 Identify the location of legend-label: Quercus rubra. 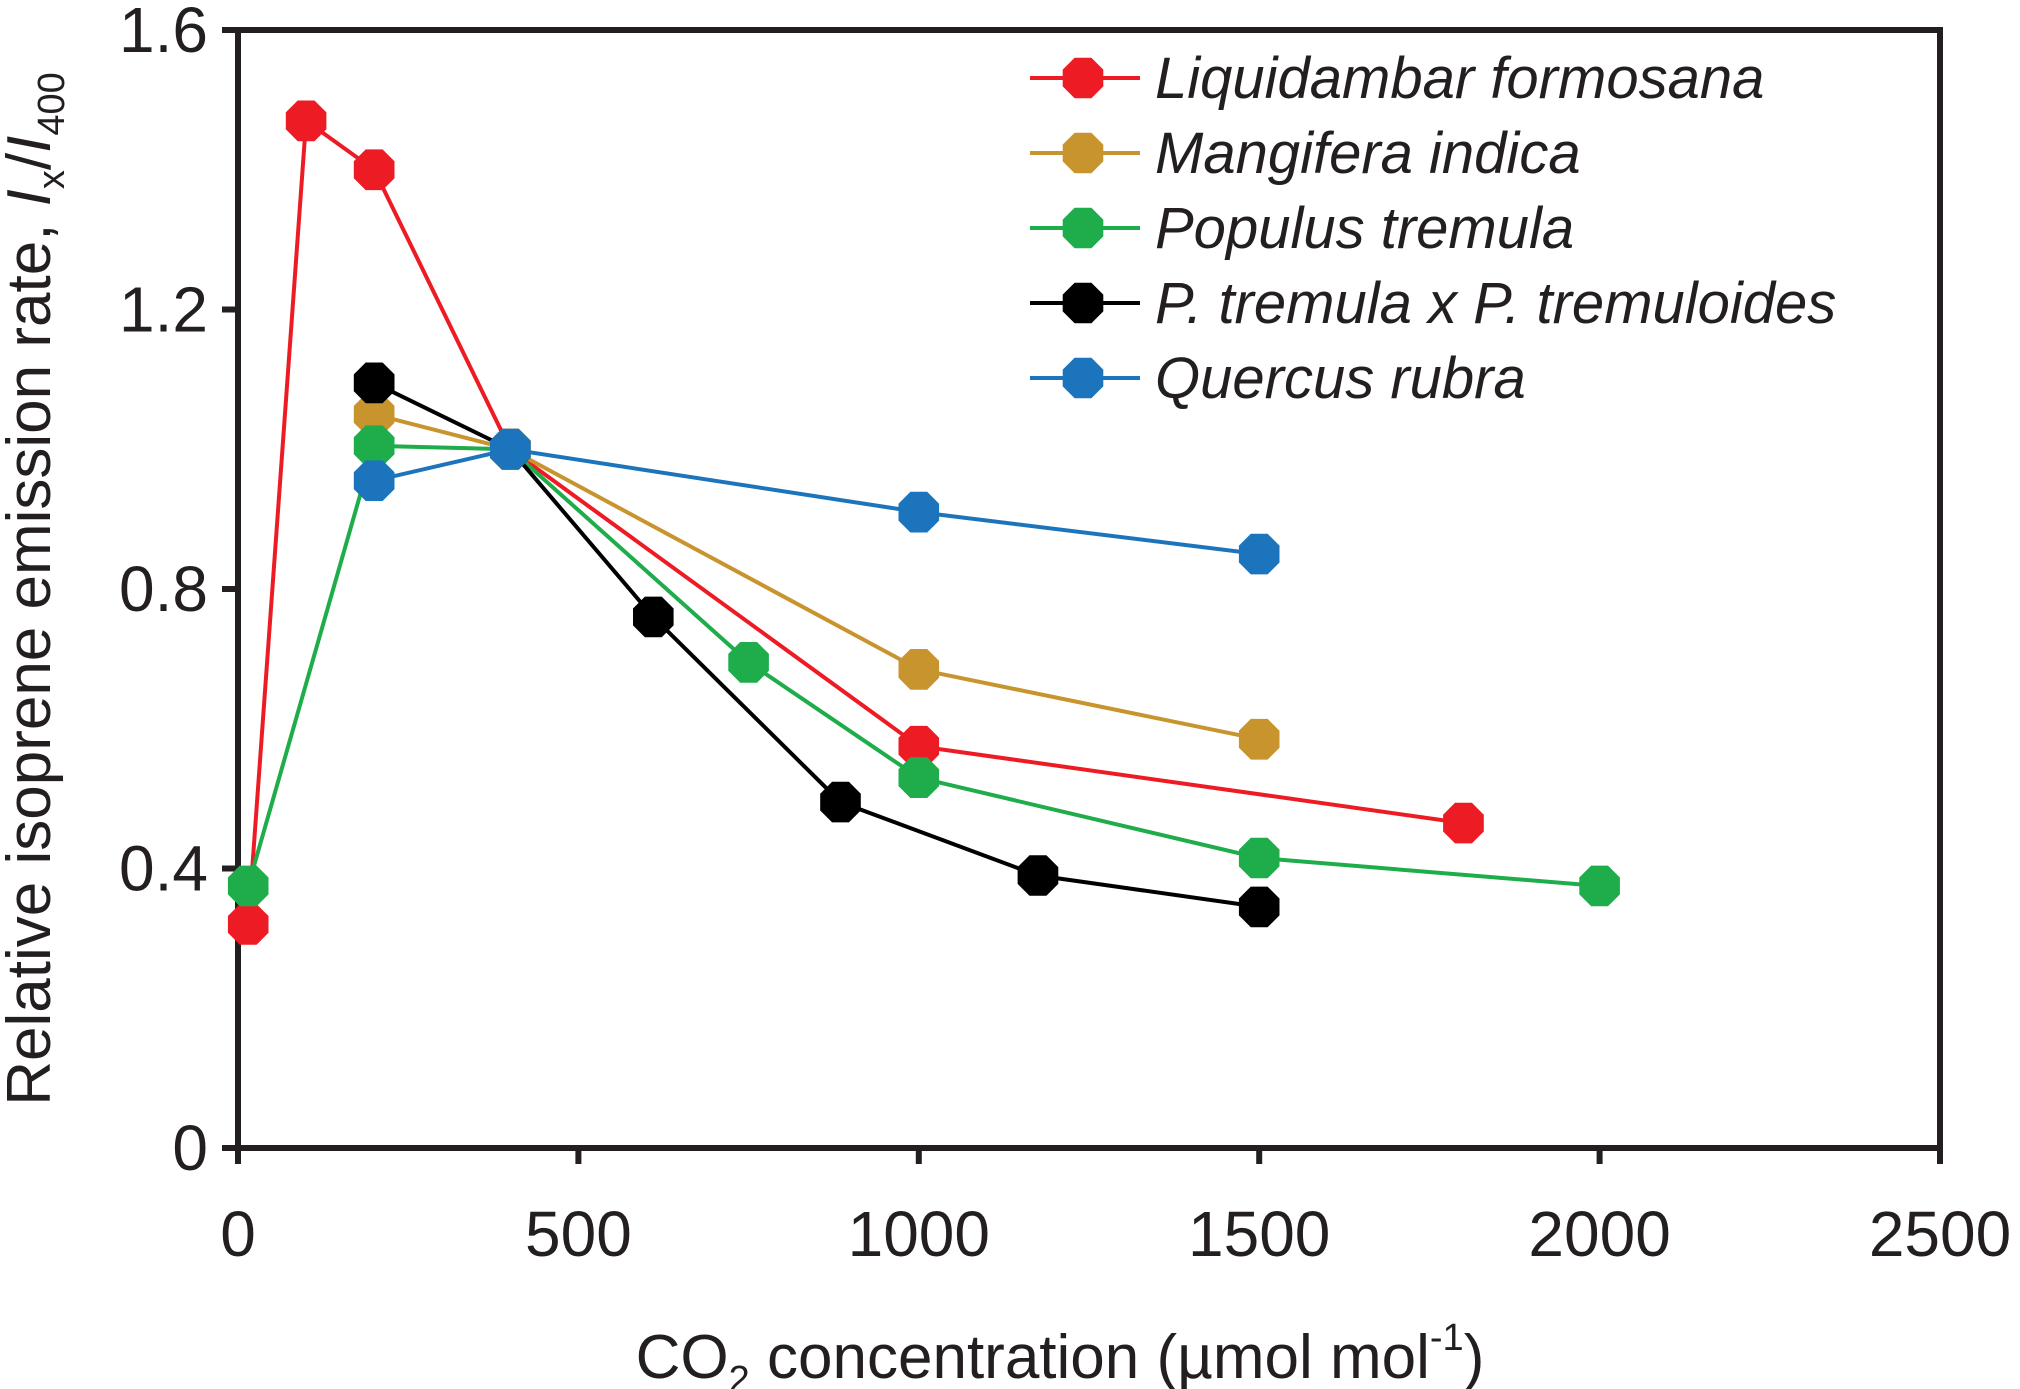
(1340, 378).